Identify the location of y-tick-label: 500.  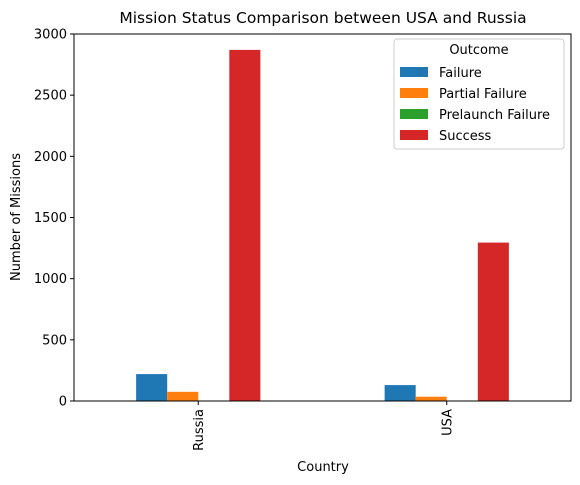
(54, 340).